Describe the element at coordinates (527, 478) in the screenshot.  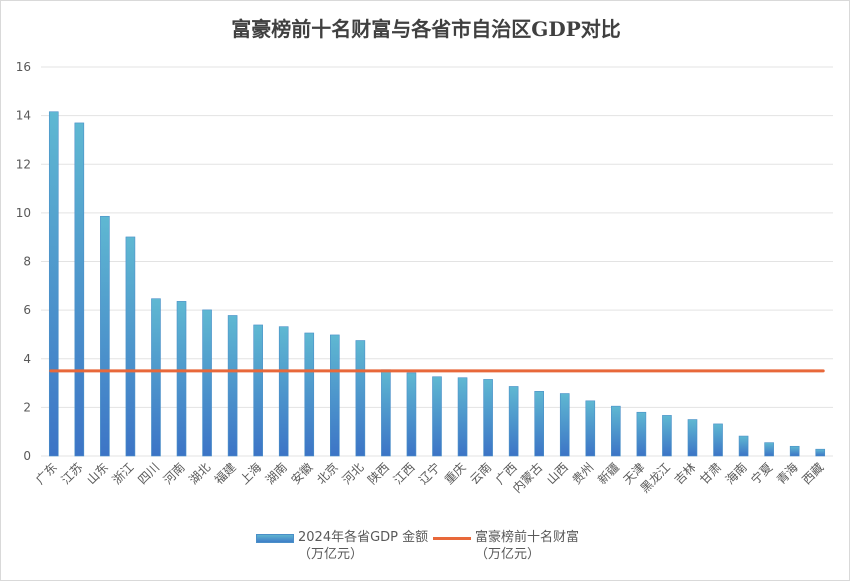
I see `x-category-label: 内蒙古` at that location.